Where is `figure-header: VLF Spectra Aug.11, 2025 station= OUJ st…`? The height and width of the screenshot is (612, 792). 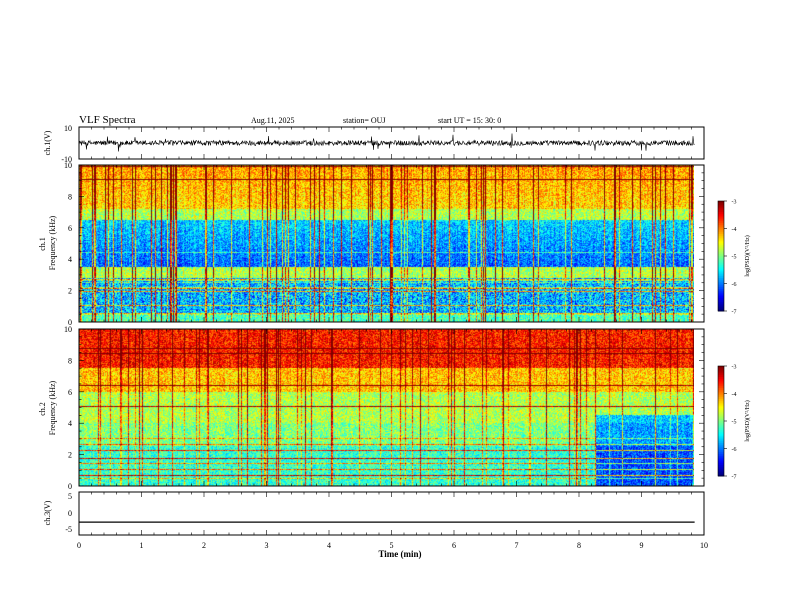 figure-header: VLF Spectra Aug.11, 2025 station= OUJ st… is located at coordinates (290, 120).